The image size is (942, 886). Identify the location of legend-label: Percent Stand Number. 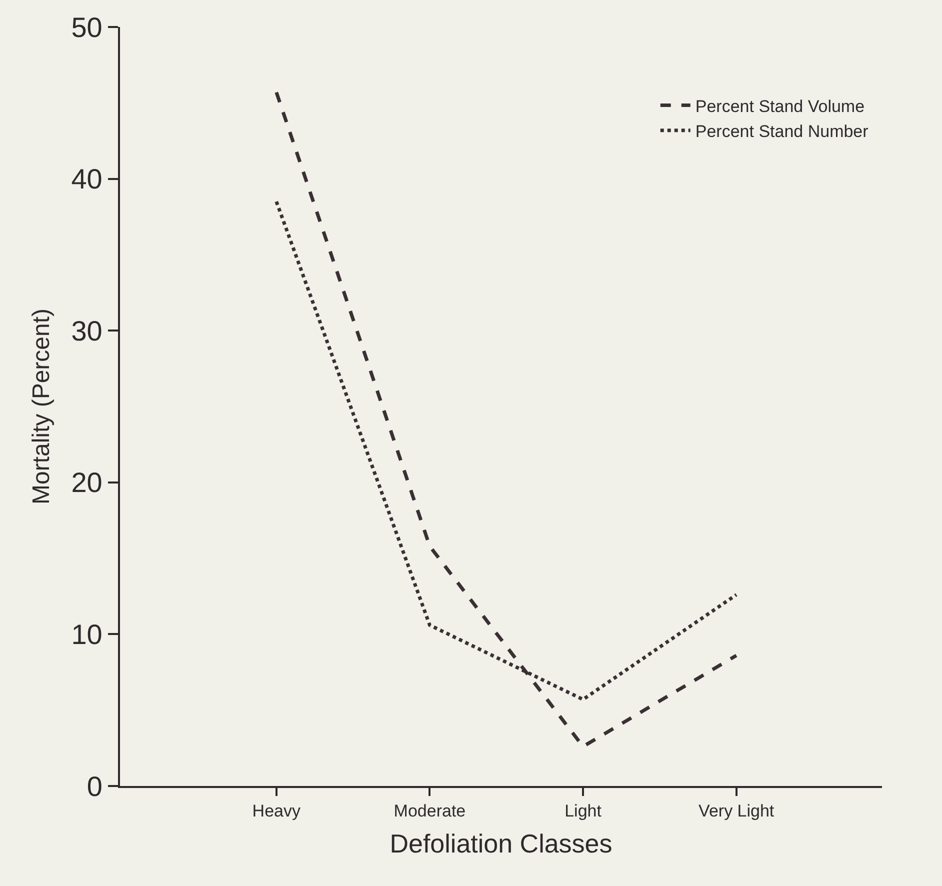
(782, 131).